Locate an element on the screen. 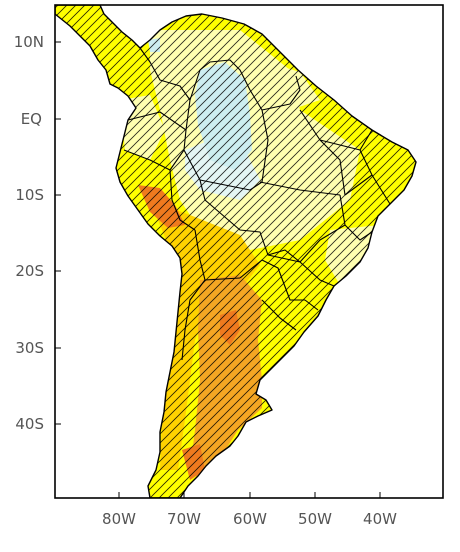  y-axis: 10N EQ 10S 20S 30S 40S is located at coordinates (37, 233).